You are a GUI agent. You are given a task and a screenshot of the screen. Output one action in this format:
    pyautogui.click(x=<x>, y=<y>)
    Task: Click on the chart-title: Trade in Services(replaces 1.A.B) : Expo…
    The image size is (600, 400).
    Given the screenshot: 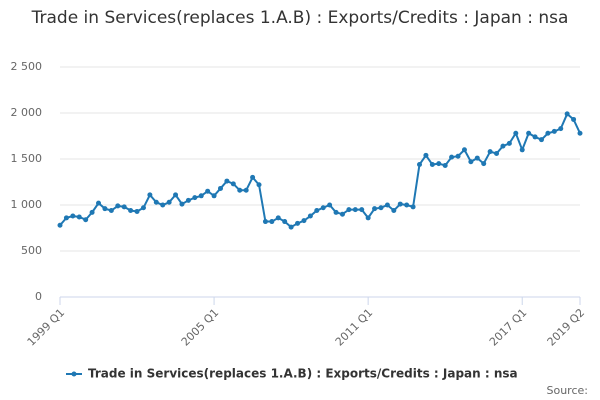 What is the action you would take?
    pyautogui.click(x=300, y=18)
    